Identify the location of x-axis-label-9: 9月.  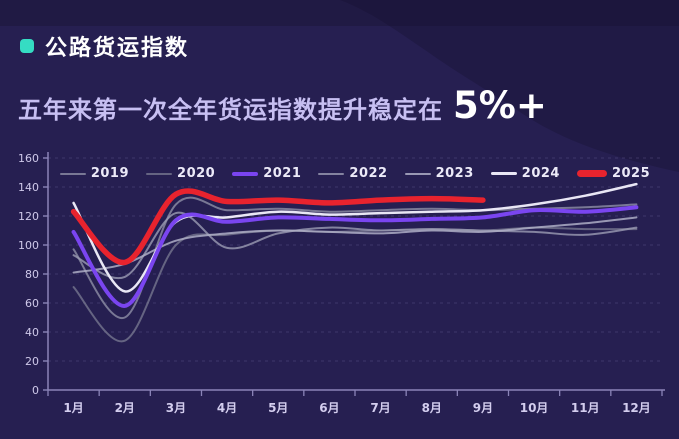
(483, 408).